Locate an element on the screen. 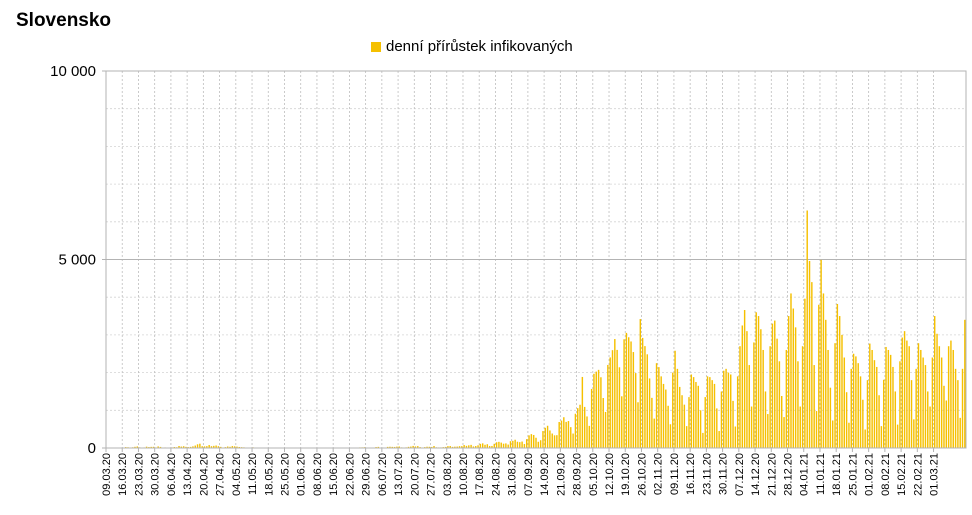 This screenshot has width=972, height=515. x-tick-label: 06.04.20 is located at coordinates (172, 474).